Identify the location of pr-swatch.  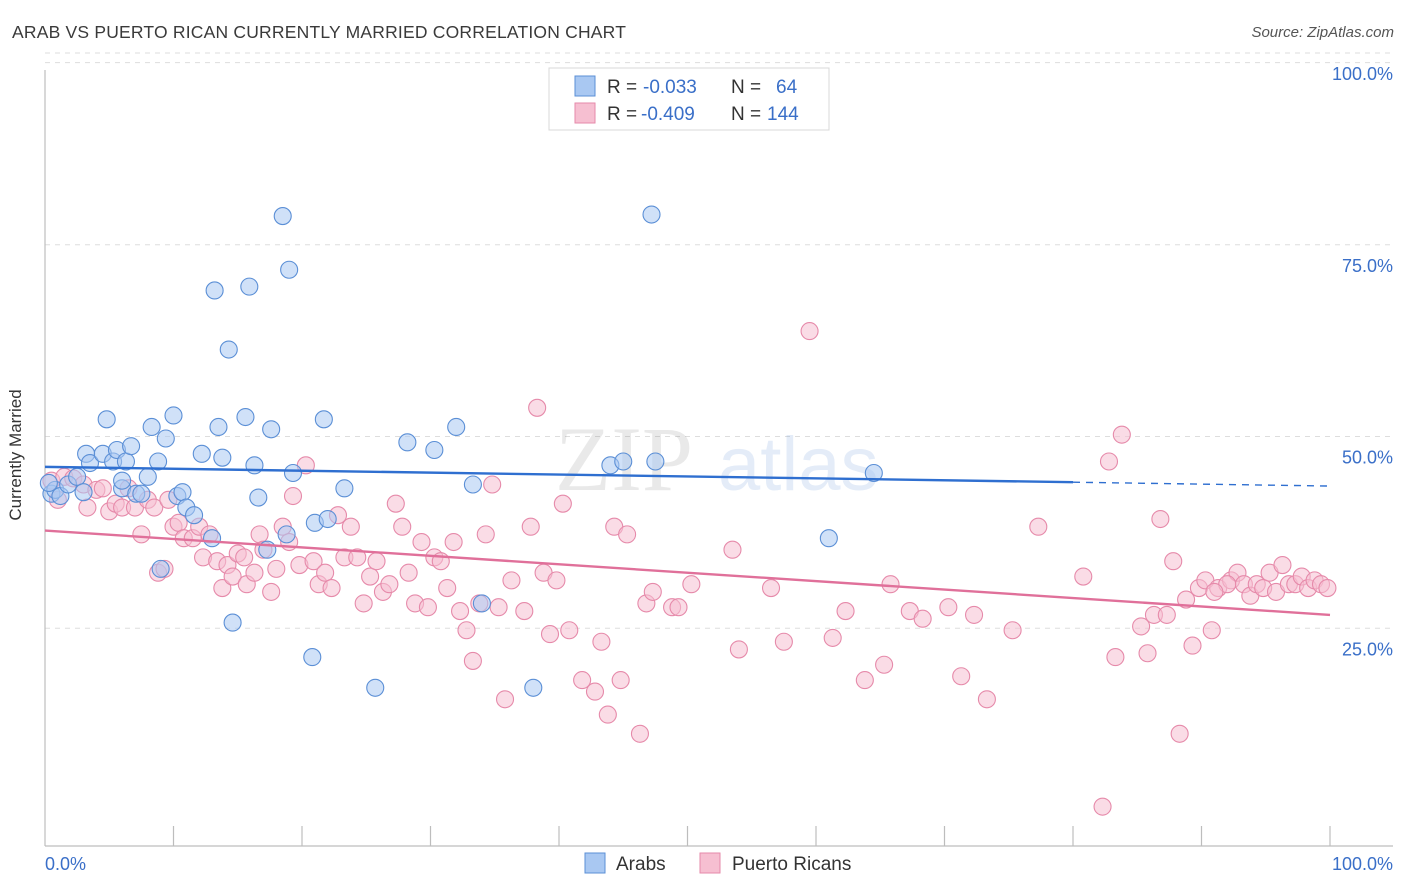
(585, 113).